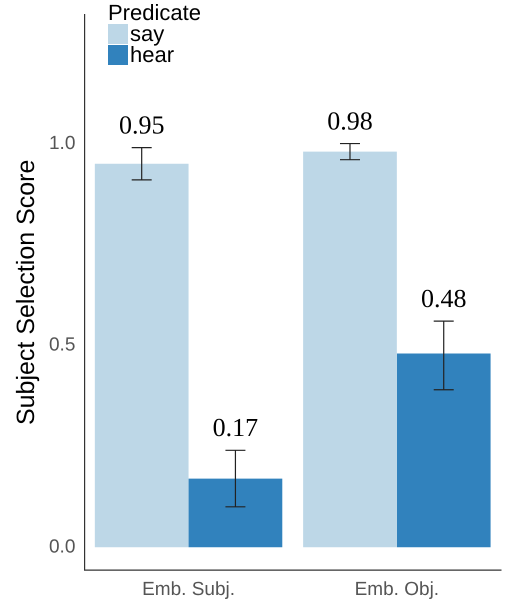 This screenshot has height=607, width=511. What do you see at coordinates (62, 547) in the screenshot?
I see `y-tick-label: 0.0` at bounding box center [62, 547].